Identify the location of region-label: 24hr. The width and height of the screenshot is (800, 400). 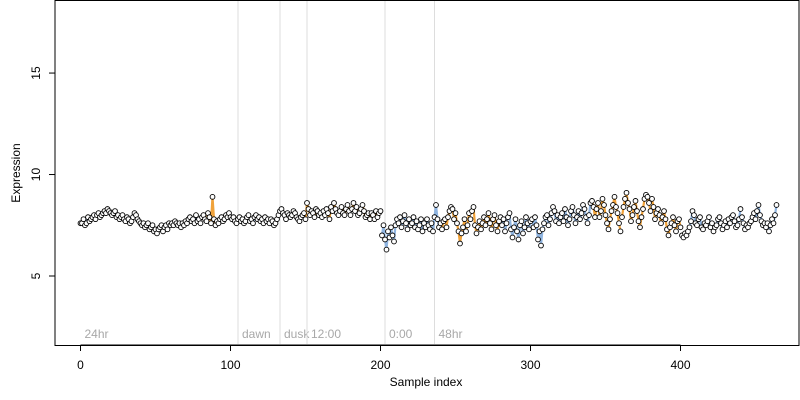
(97, 334).